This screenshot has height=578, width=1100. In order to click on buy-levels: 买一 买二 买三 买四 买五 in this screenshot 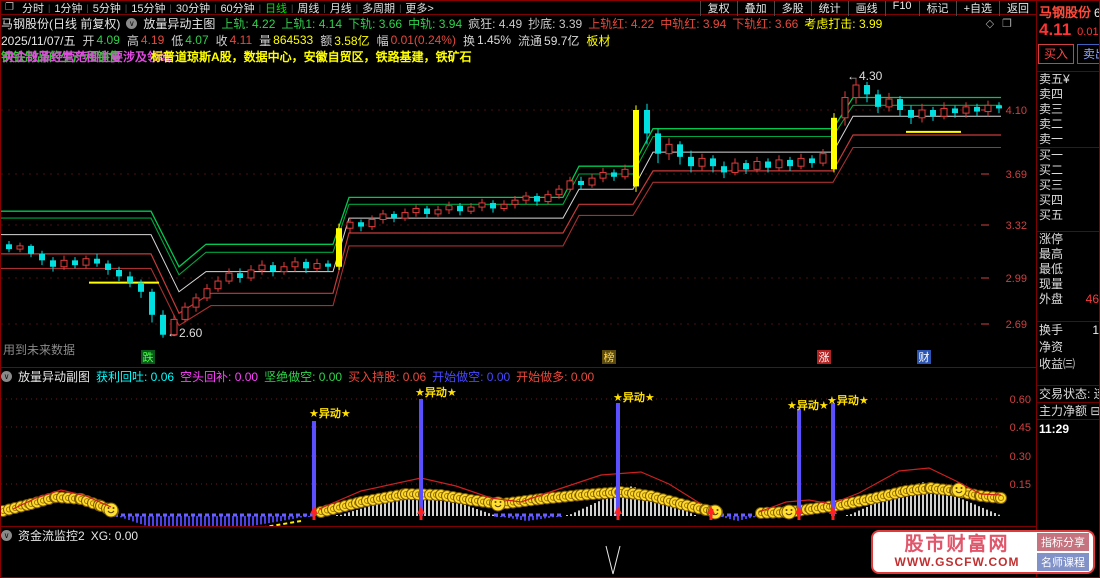, I will do `click(1068, 185)`.